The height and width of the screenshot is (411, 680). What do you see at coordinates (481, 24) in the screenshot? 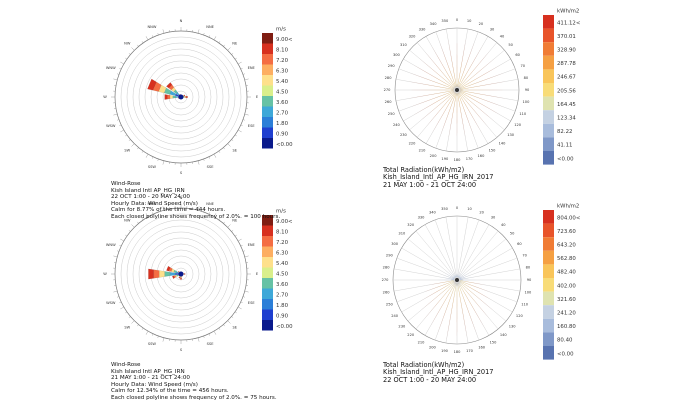
I see `radiation-rose-1-angle-label: 20` at bounding box center [481, 24].